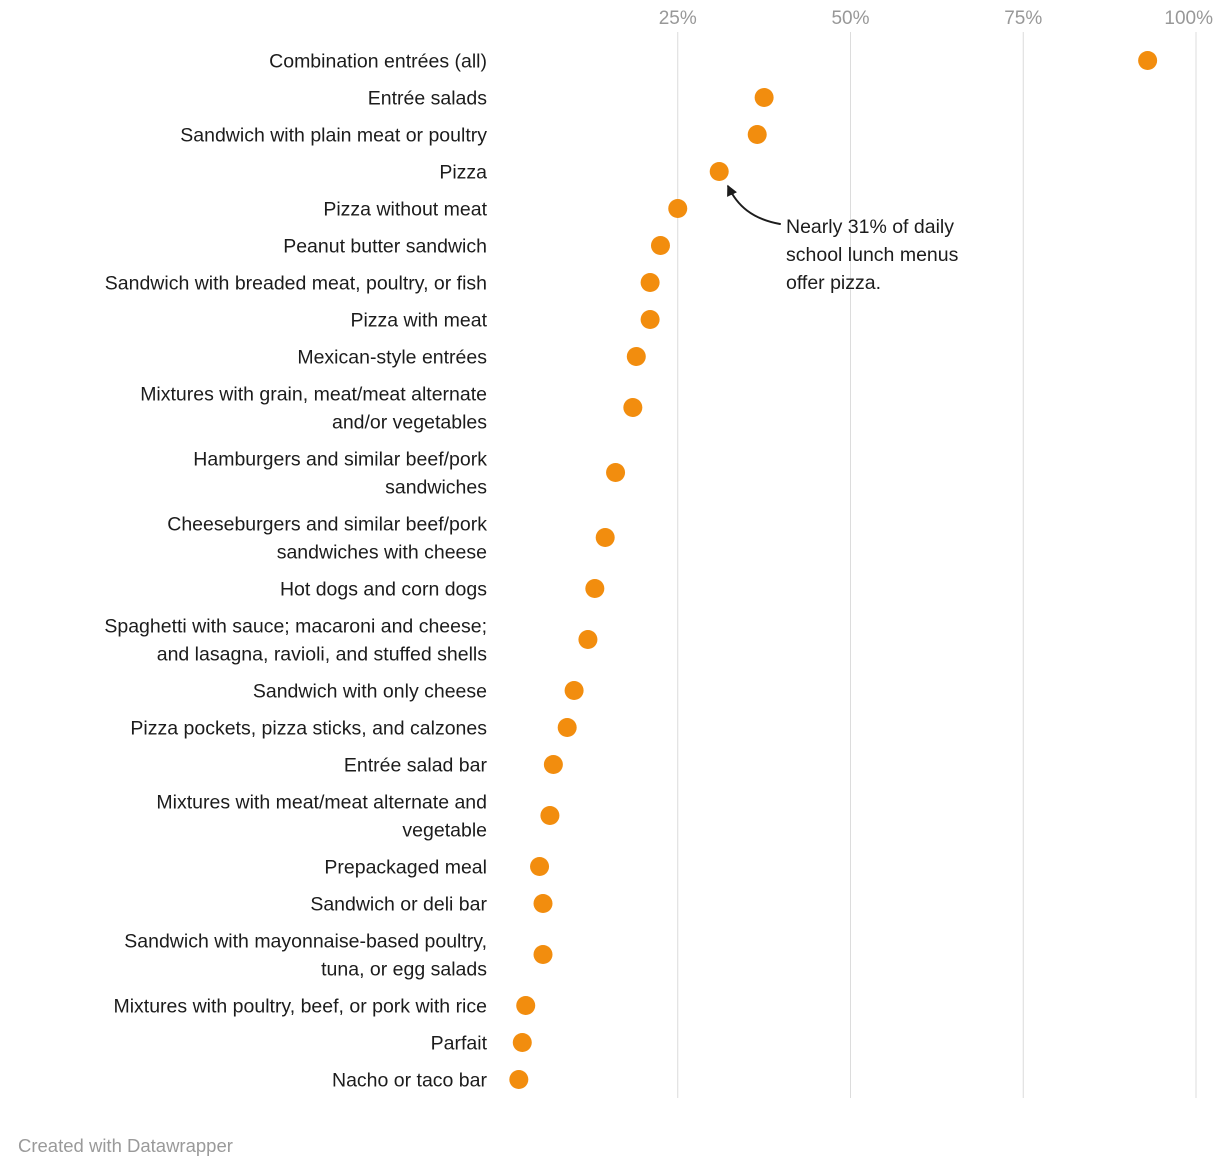 This screenshot has width=1220, height=1170. What do you see at coordinates (392, 358) in the screenshot?
I see `category-label: Mexican-style entrées` at bounding box center [392, 358].